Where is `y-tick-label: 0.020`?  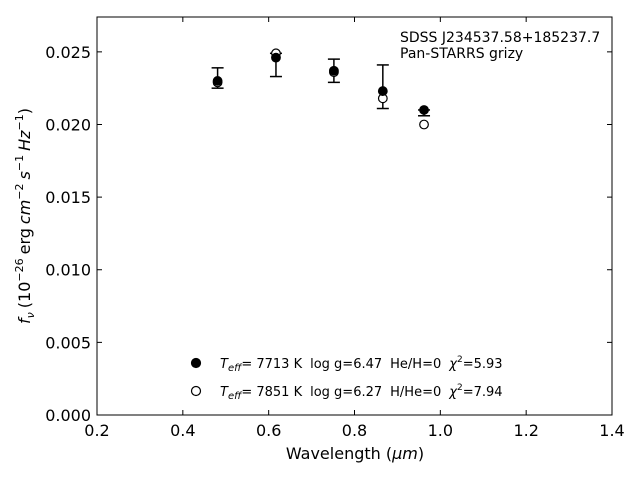 y-tick-label: 0.020 is located at coordinates (68, 124).